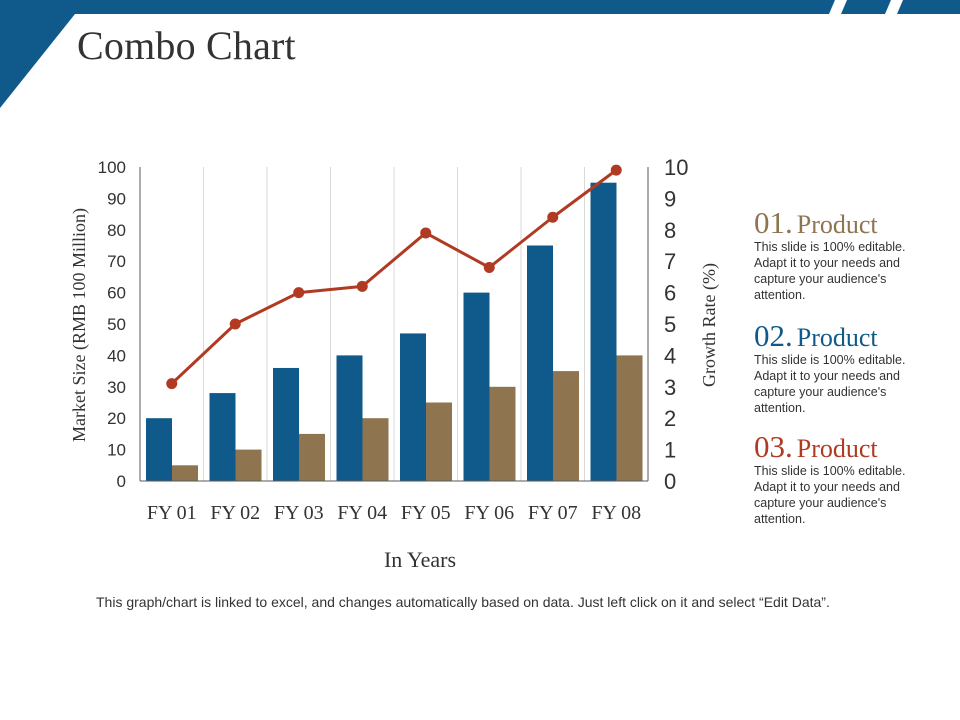  What do you see at coordinates (837, 224) in the screenshot?
I see `legend-1-label: Product` at bounding box center [837, 224].